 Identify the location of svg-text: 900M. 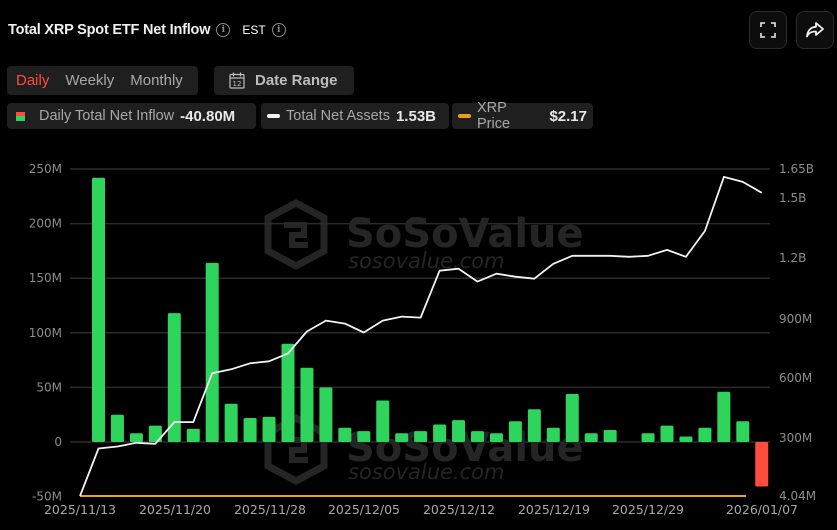
(795, 319).